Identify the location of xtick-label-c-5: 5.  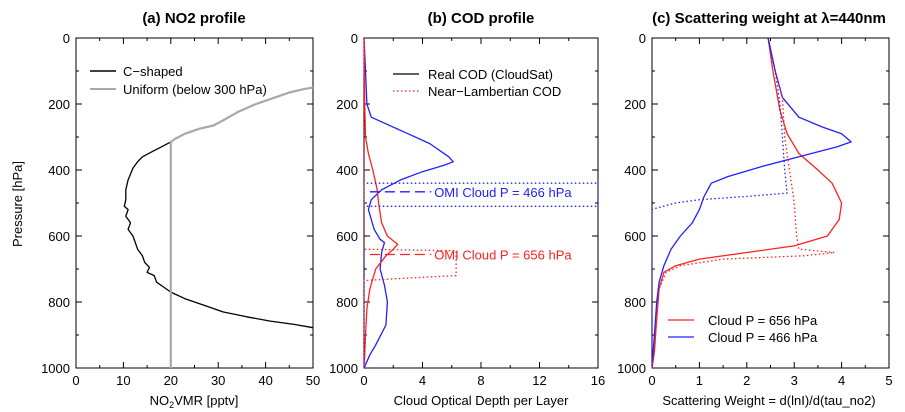
(888, 380).